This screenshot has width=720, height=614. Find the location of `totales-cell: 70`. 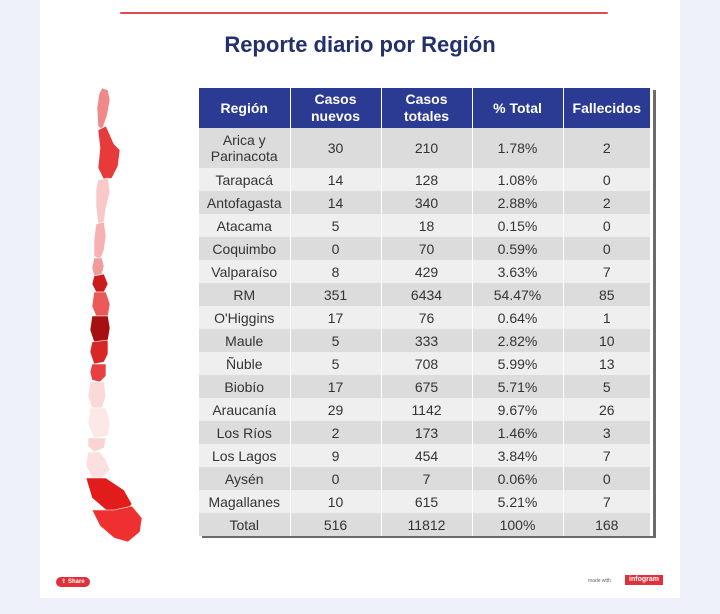

totales-cell: 70 is located at coordinates (427, 248).